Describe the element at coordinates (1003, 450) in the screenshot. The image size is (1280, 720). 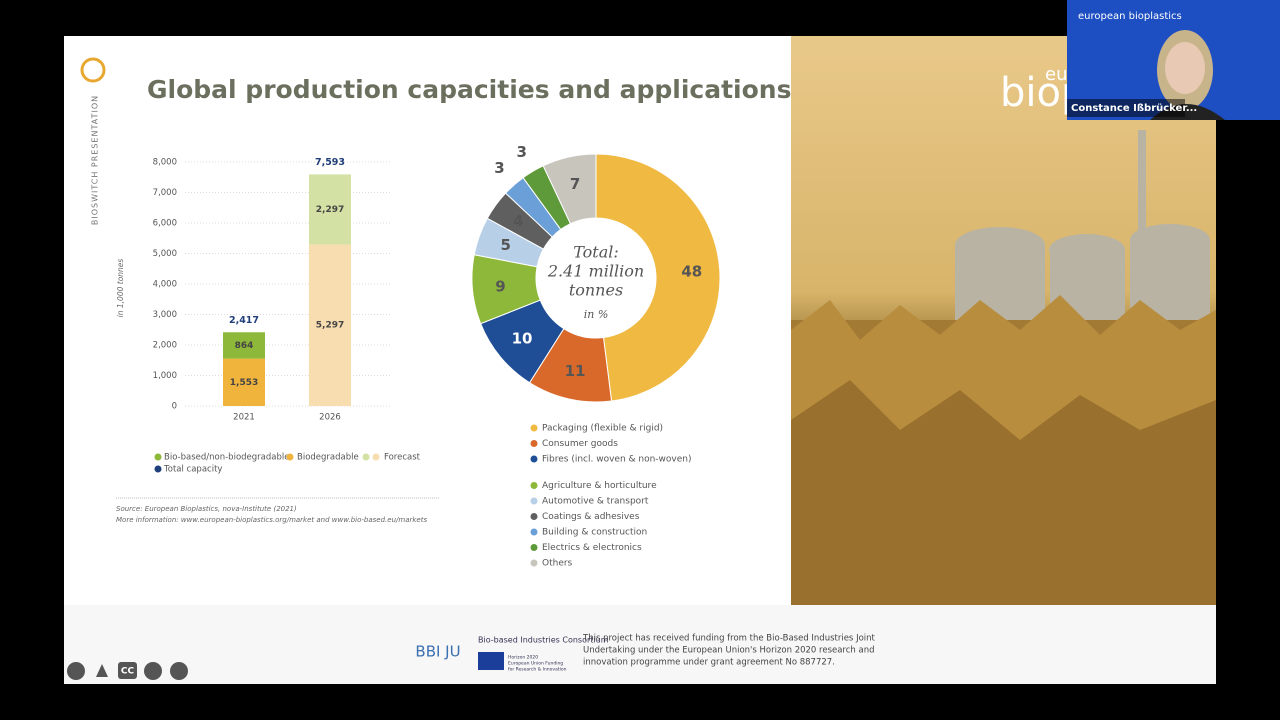
I see `corn-field` at that location.